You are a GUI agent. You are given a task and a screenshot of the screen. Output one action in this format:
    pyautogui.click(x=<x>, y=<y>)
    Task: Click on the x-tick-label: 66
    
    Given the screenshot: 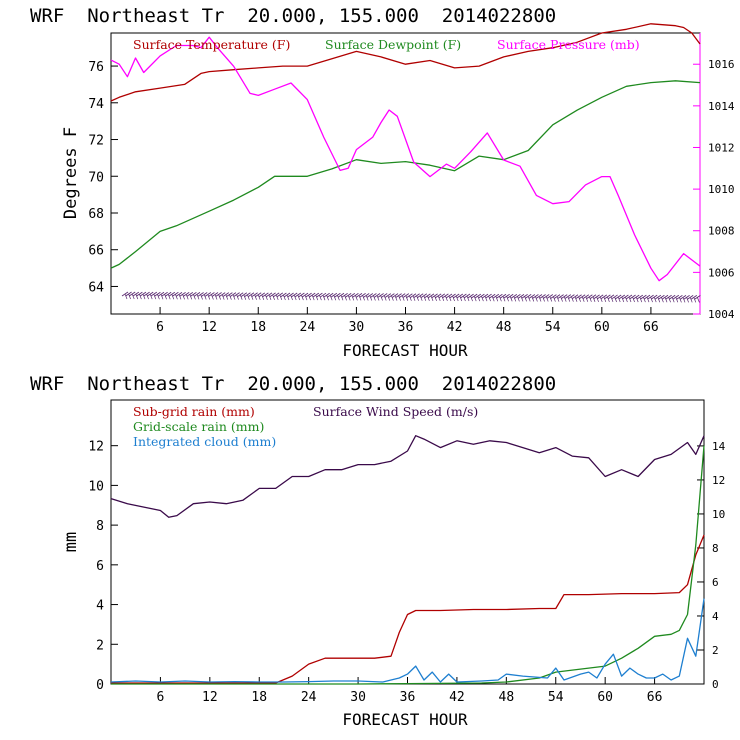 What is the action you would take?
    pyautogui.click(x=651, y=327)
    